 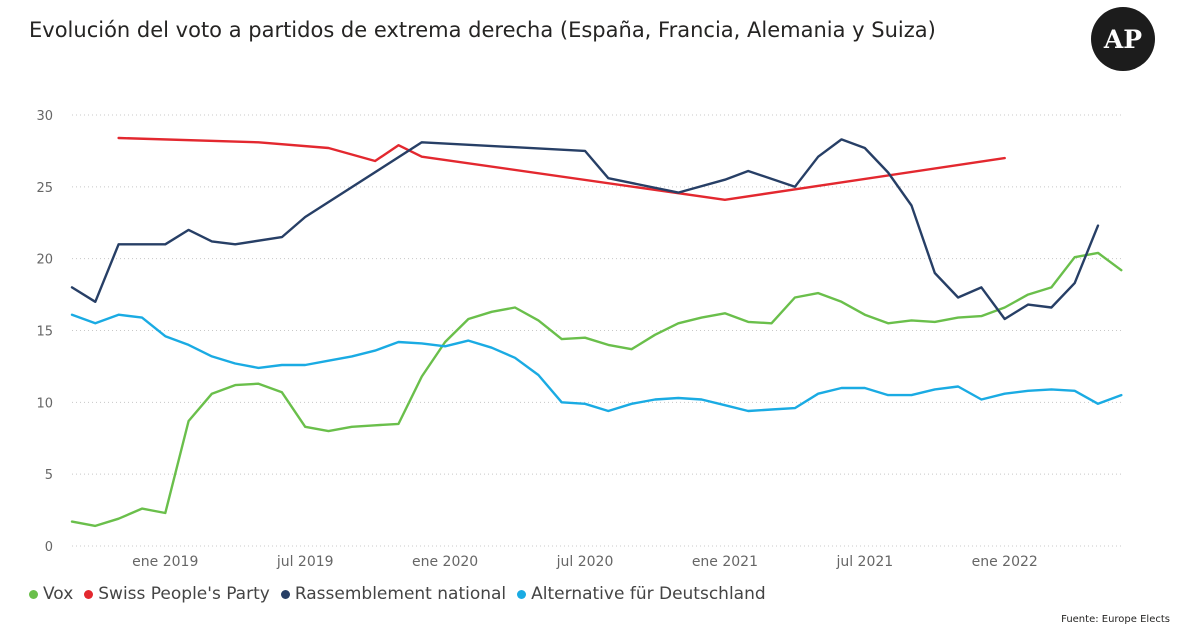 What do you see at coordinates (58, 594) in the screenshot?
I see `legend-label: Vox` at bounding box center [58, 594].